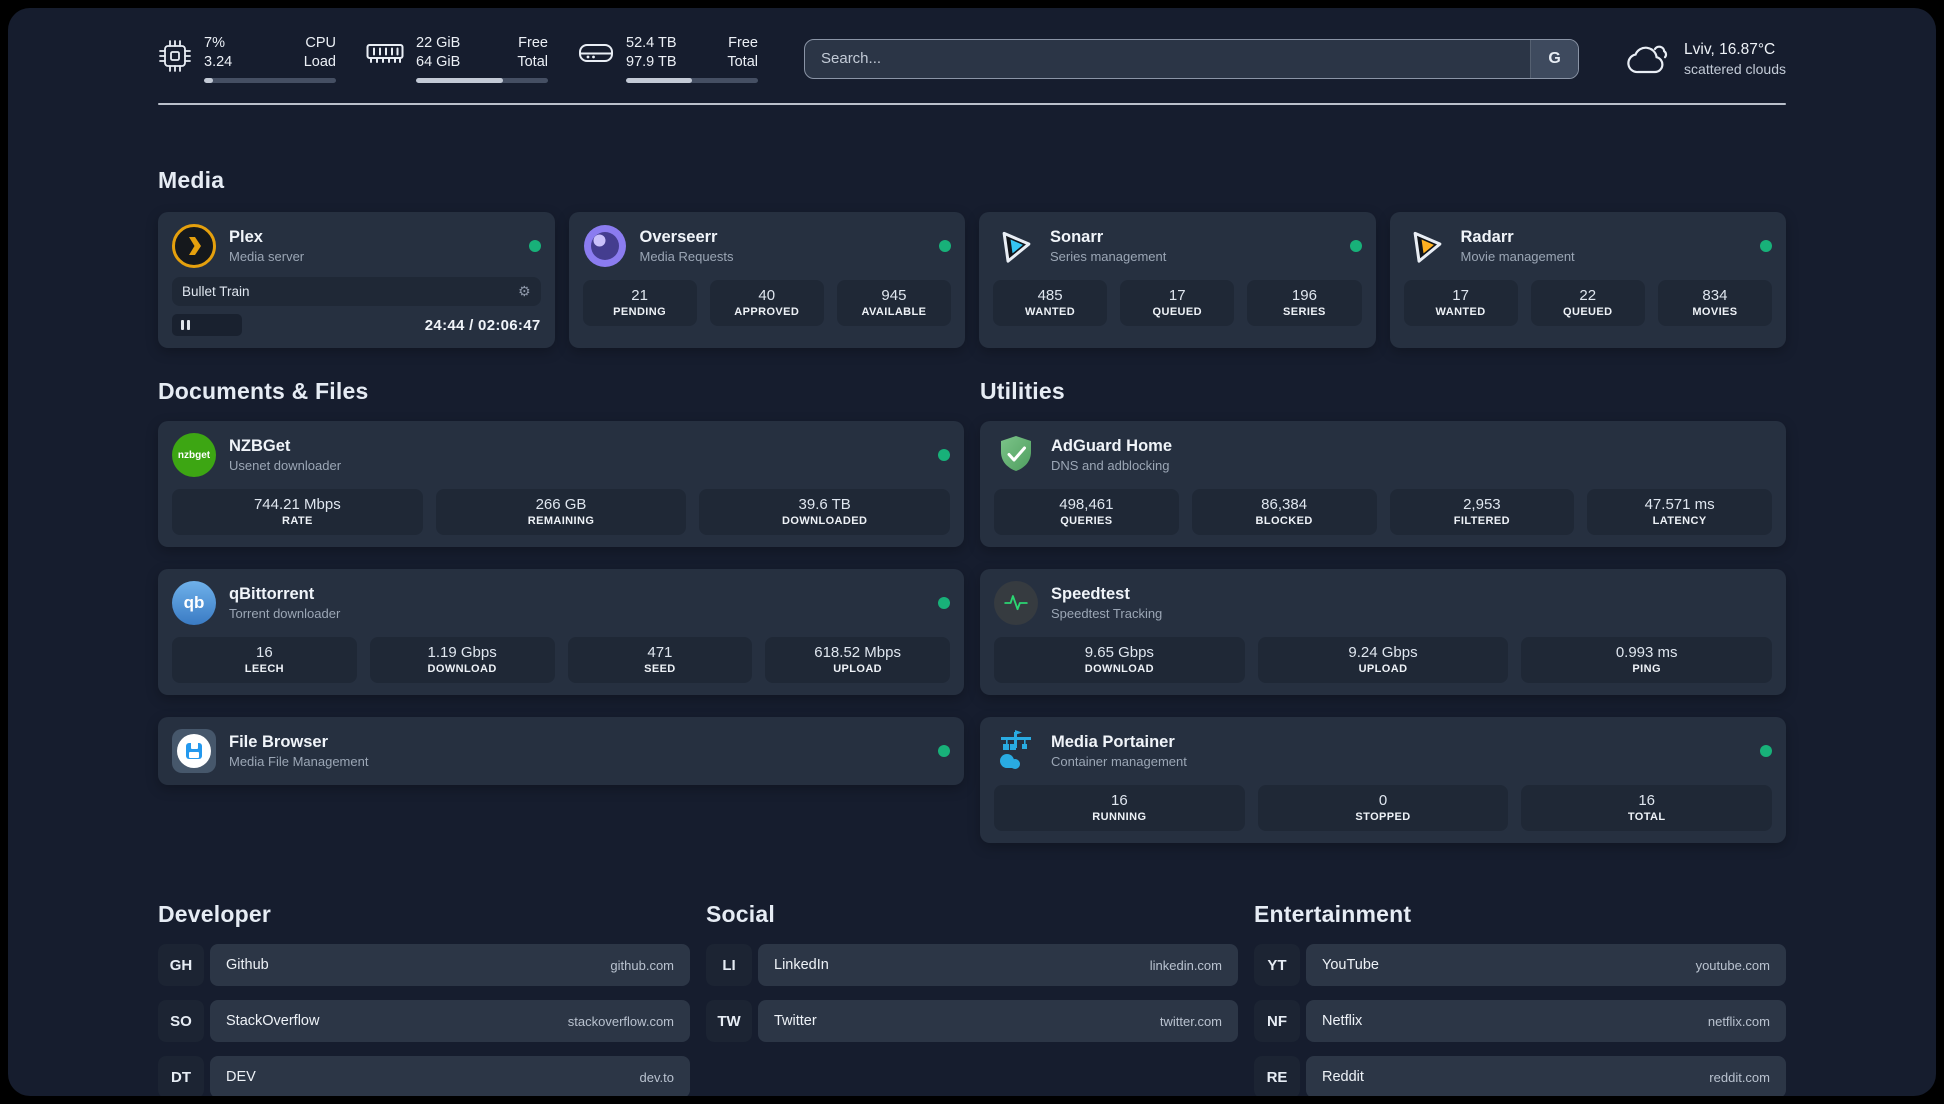 The image size is (1944, 1104). I want to click on section-title-entertainment: Entertainment, so click(1333, 914).